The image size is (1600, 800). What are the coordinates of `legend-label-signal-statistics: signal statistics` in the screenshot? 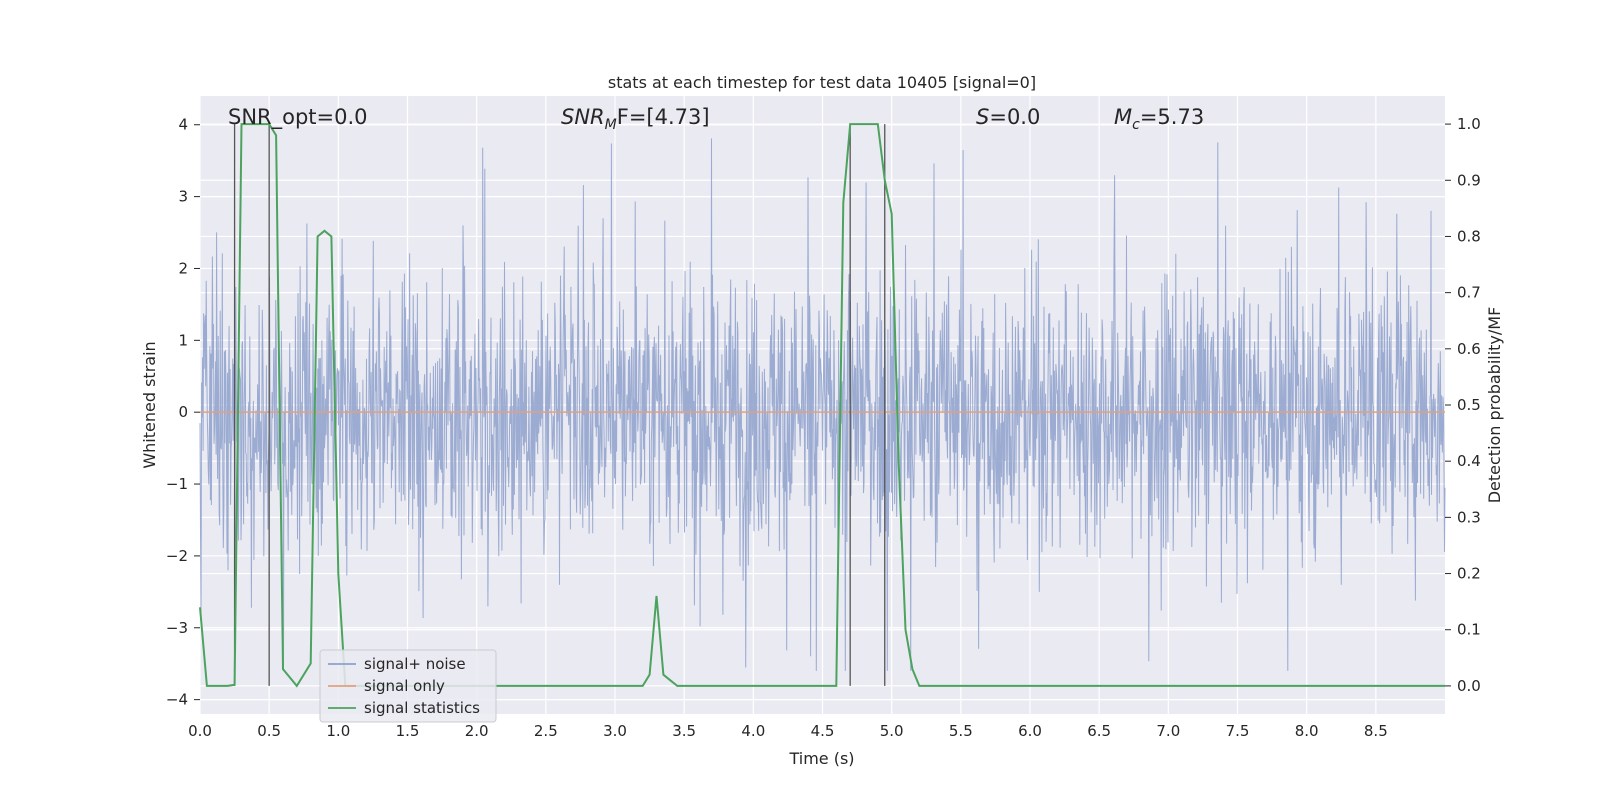 It's located at (422, 708).